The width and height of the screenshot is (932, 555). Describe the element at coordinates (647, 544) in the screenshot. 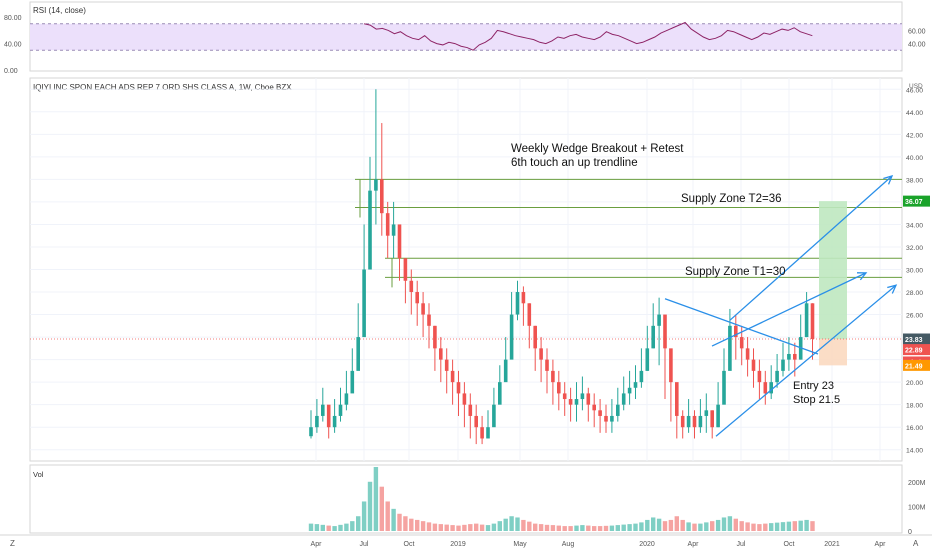

I see `time-axis-label: 2020` at that location.